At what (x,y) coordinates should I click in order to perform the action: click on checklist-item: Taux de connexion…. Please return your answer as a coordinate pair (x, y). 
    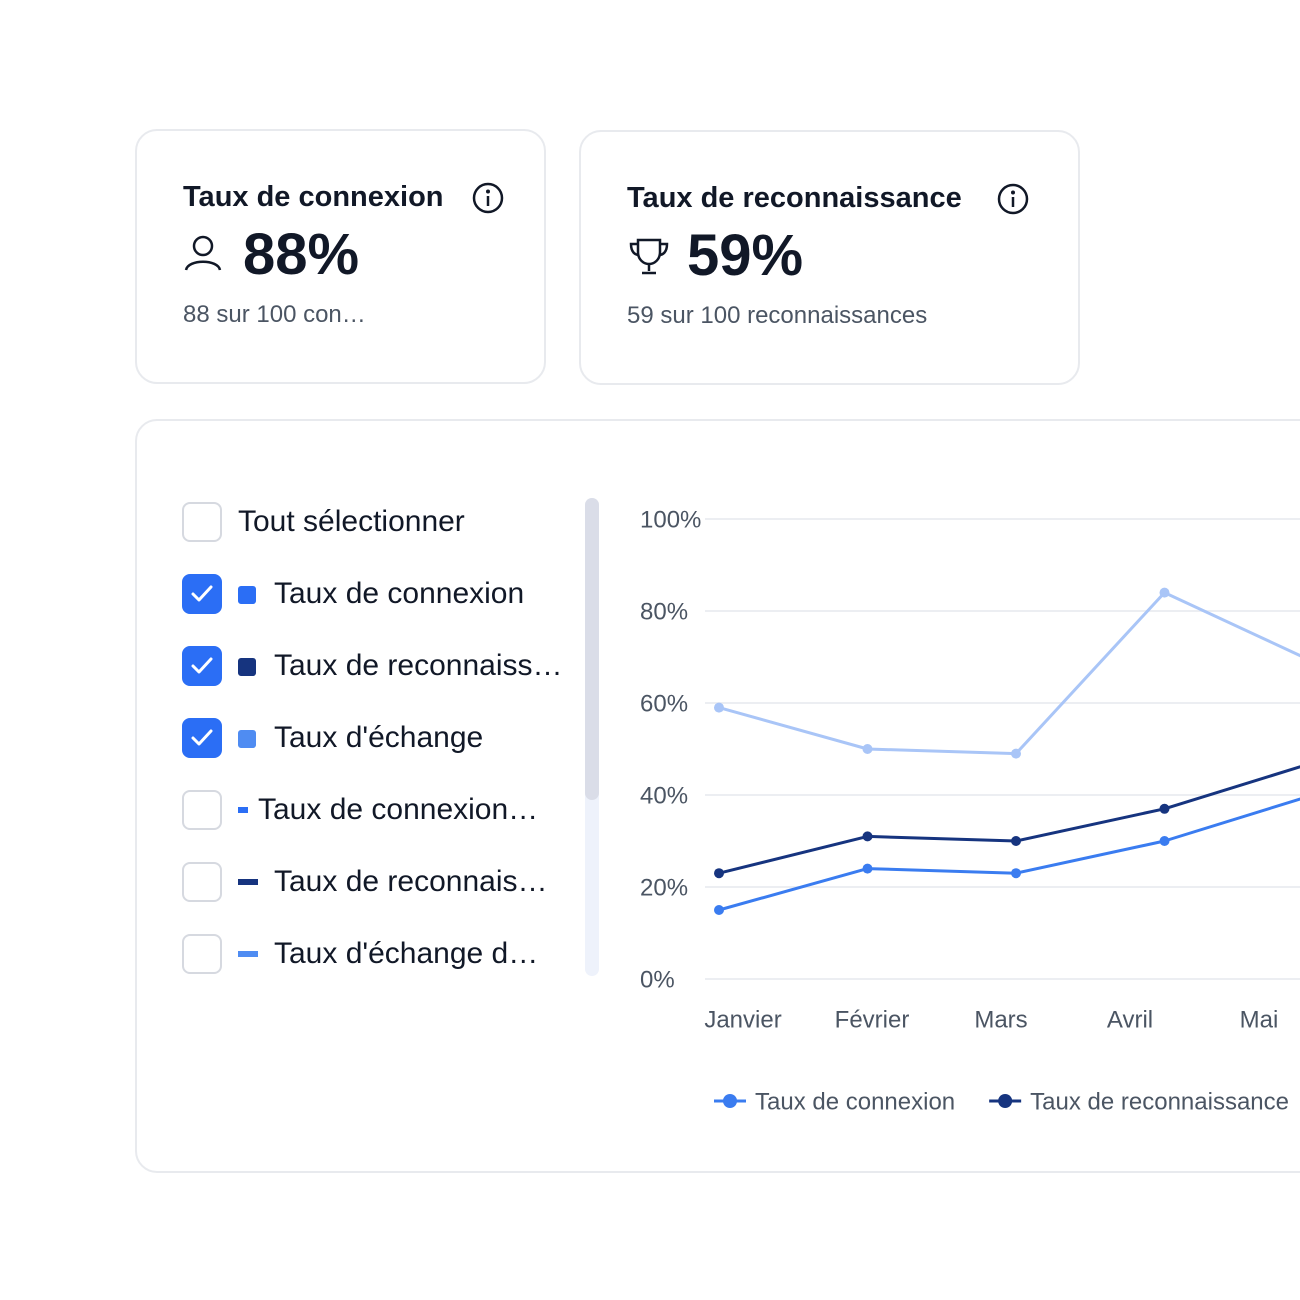
    Looking at the image, I should click on (382, 810).